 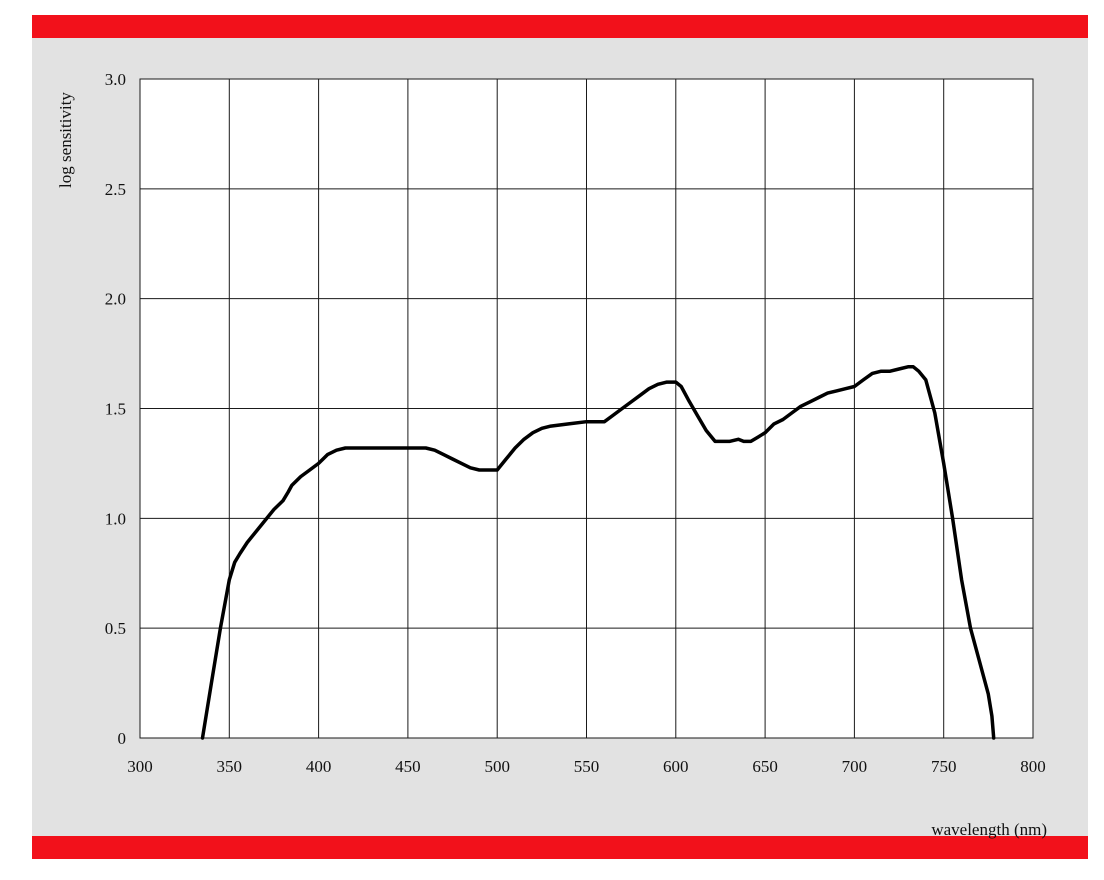 What do you see at coordinates (319, 766) in the screenshot?
I see `x-tick-label: 400` at bounding box center [319, 766].